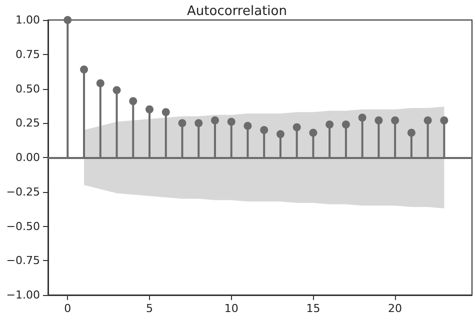  I want to click on y-tick-label: 0.50, so click(28, 89).